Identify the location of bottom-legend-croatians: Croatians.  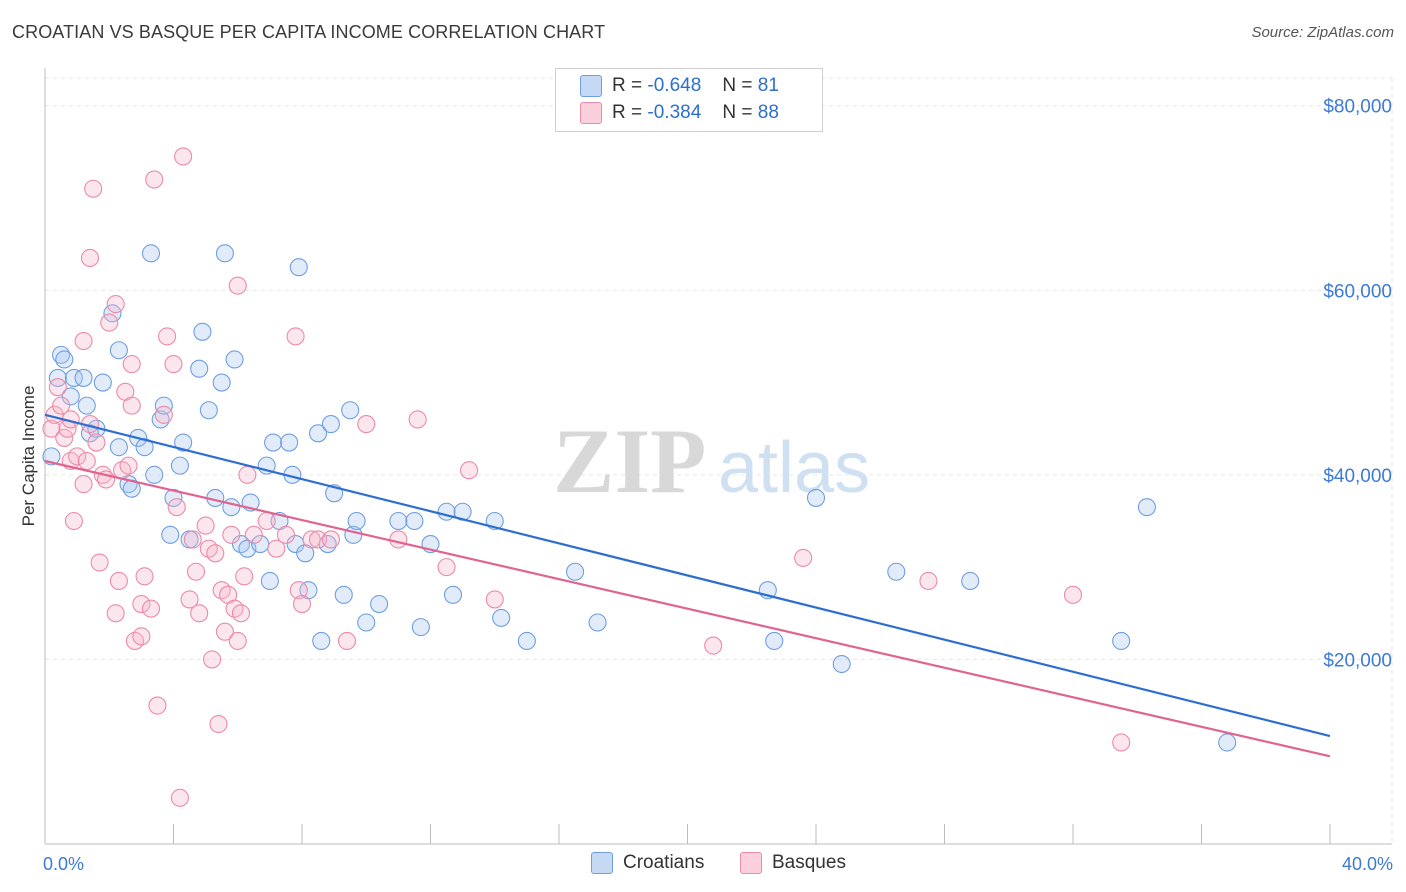
(647, 863).